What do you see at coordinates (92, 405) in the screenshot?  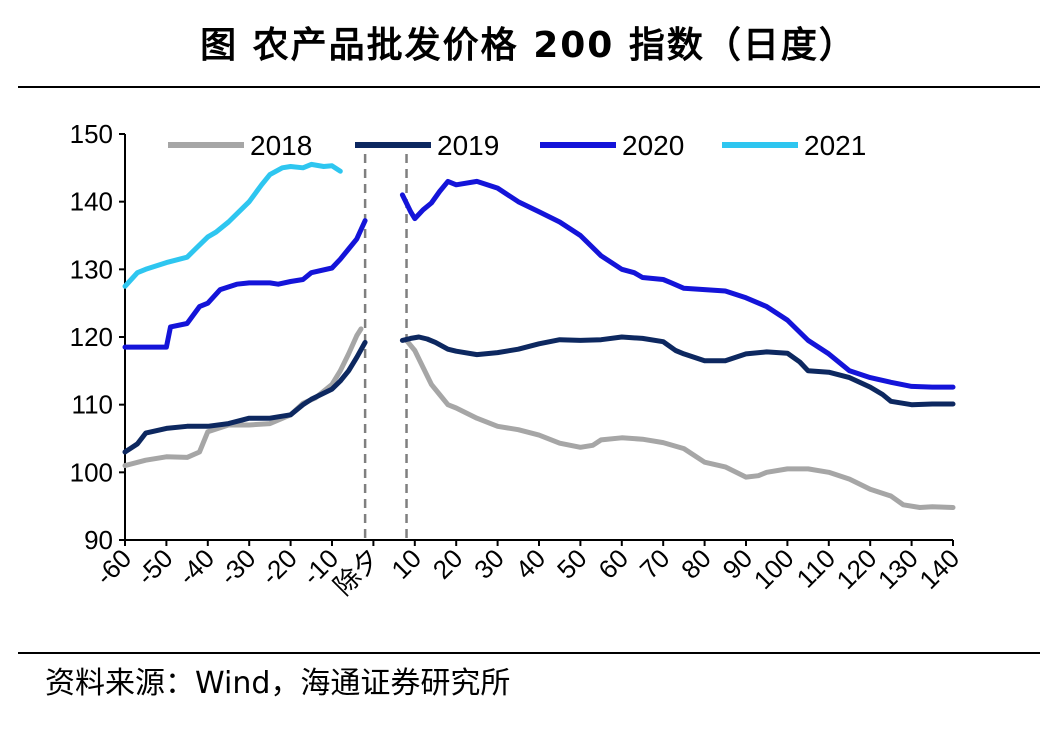 I see `y-tick-label: 110` at bounding box center [92, 405].